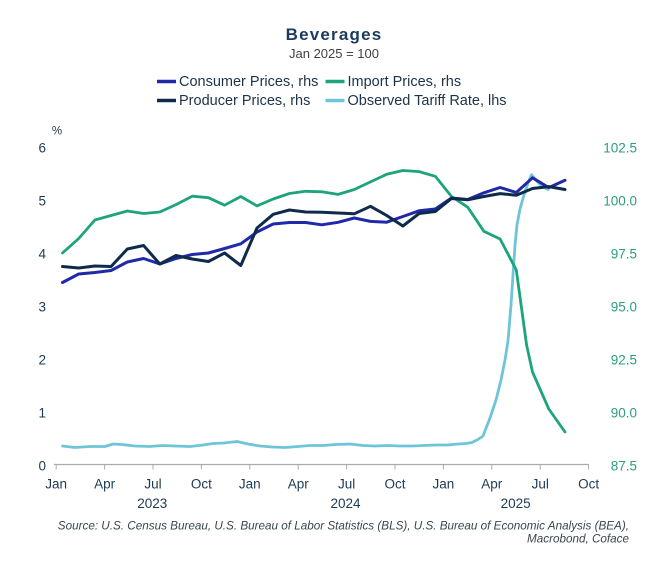  Describe the element at coordinates (620, 200) in the screenshot. I see `svg-text: 100.0` at that location.